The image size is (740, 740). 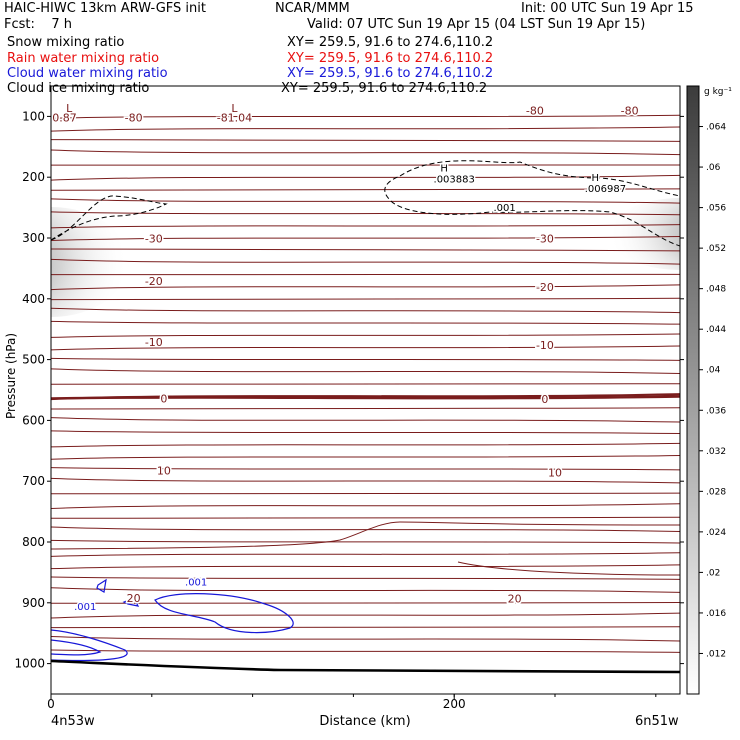 What do you see at coordinates (312, 8) in the screenshot?
I see `organization: NCAR/MMM` at bounding box center [312, 8].